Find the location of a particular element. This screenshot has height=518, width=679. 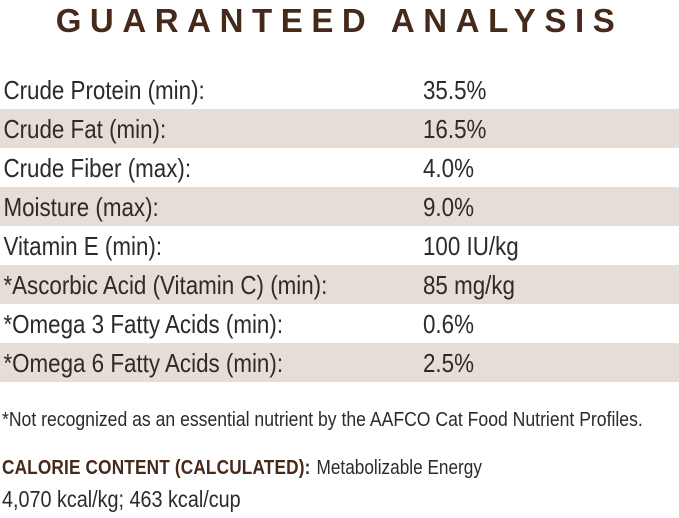

nutrient-value: 16.5% is located at coordinates (455, 128).